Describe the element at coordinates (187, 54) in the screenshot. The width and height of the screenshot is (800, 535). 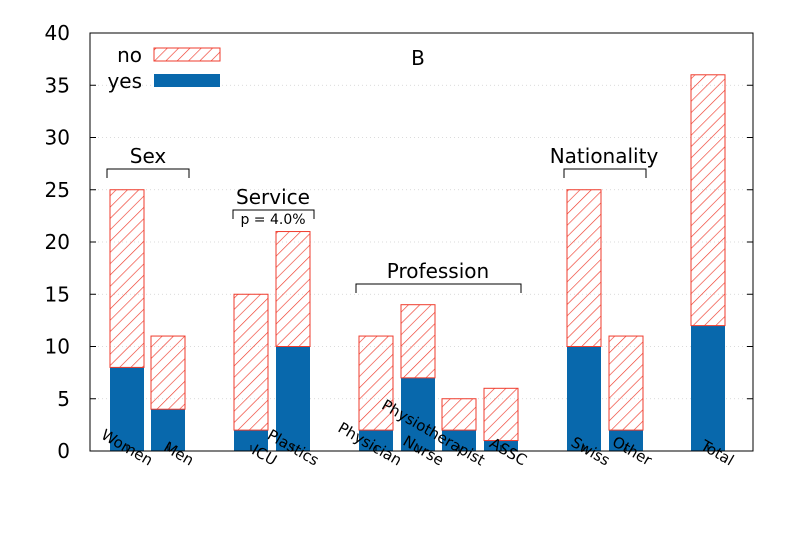
I see `legend-swatch-no` at that location.